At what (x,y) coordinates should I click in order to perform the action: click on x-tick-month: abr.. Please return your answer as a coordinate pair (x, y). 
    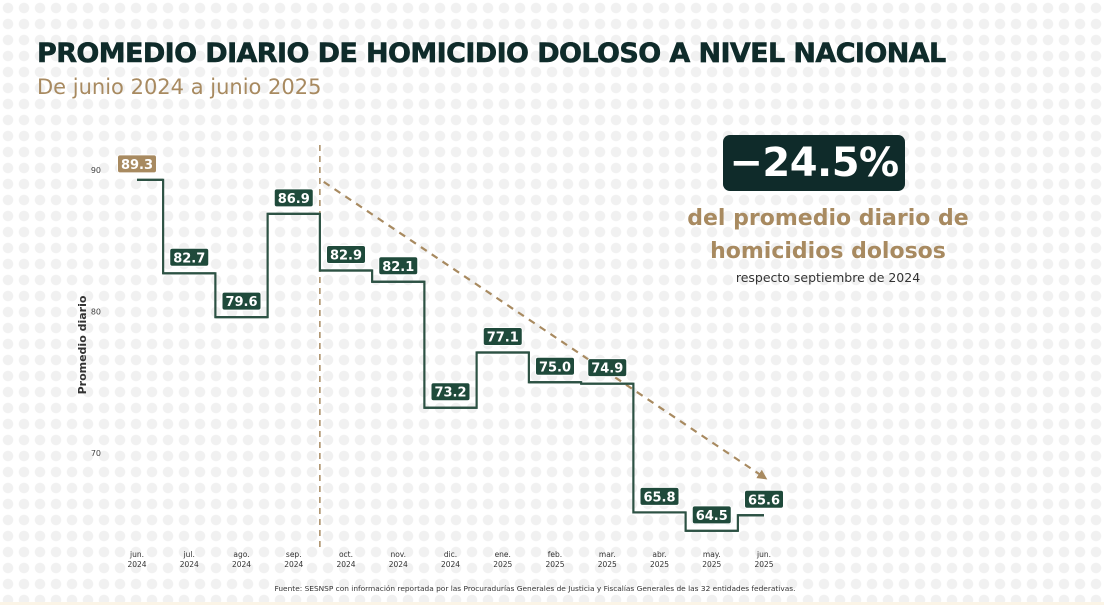
    Looking at the image, I should click on (659, 554).